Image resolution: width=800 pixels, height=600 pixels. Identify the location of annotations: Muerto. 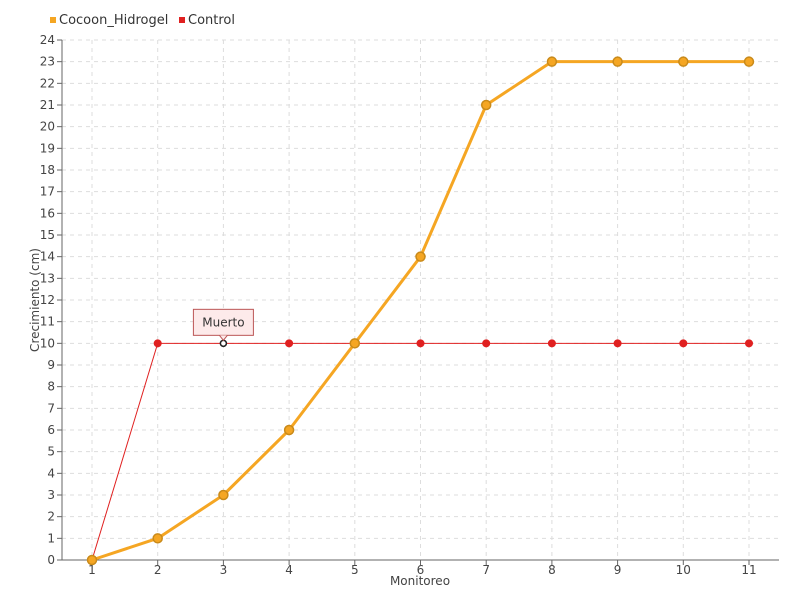
(223, 325).